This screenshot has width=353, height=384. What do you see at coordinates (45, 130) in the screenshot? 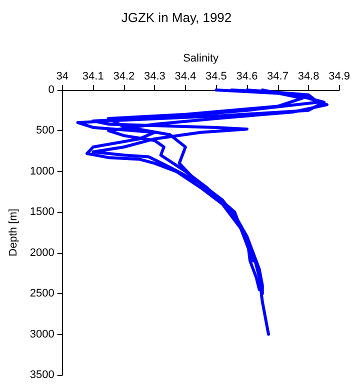
I see `y-tick-label: 500` at bounding box center [45, 130].